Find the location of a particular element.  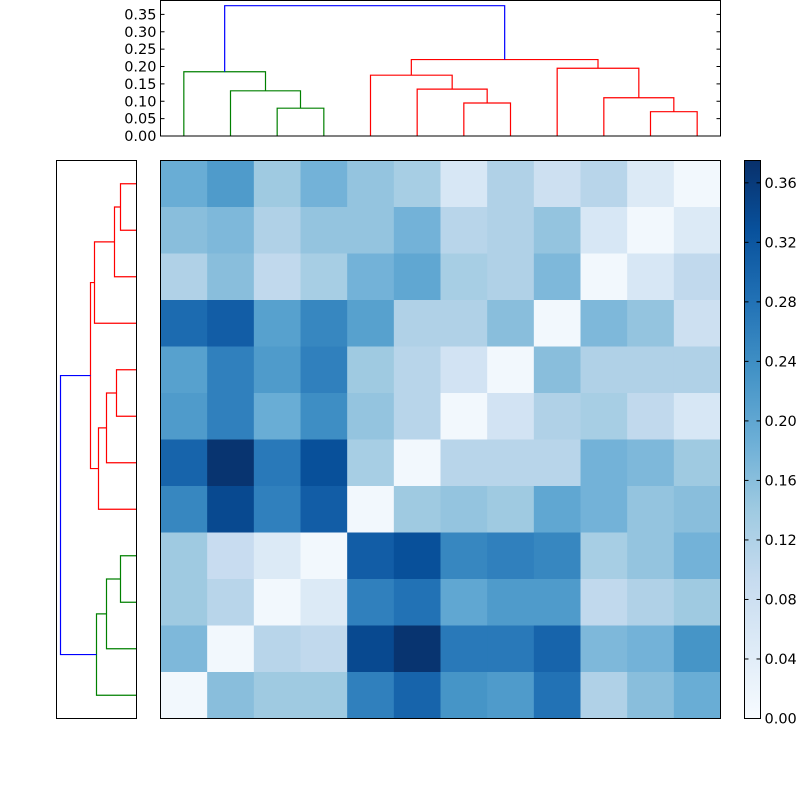

colorbar-tick-label: 0.20 is located at coordinates (781, 422).